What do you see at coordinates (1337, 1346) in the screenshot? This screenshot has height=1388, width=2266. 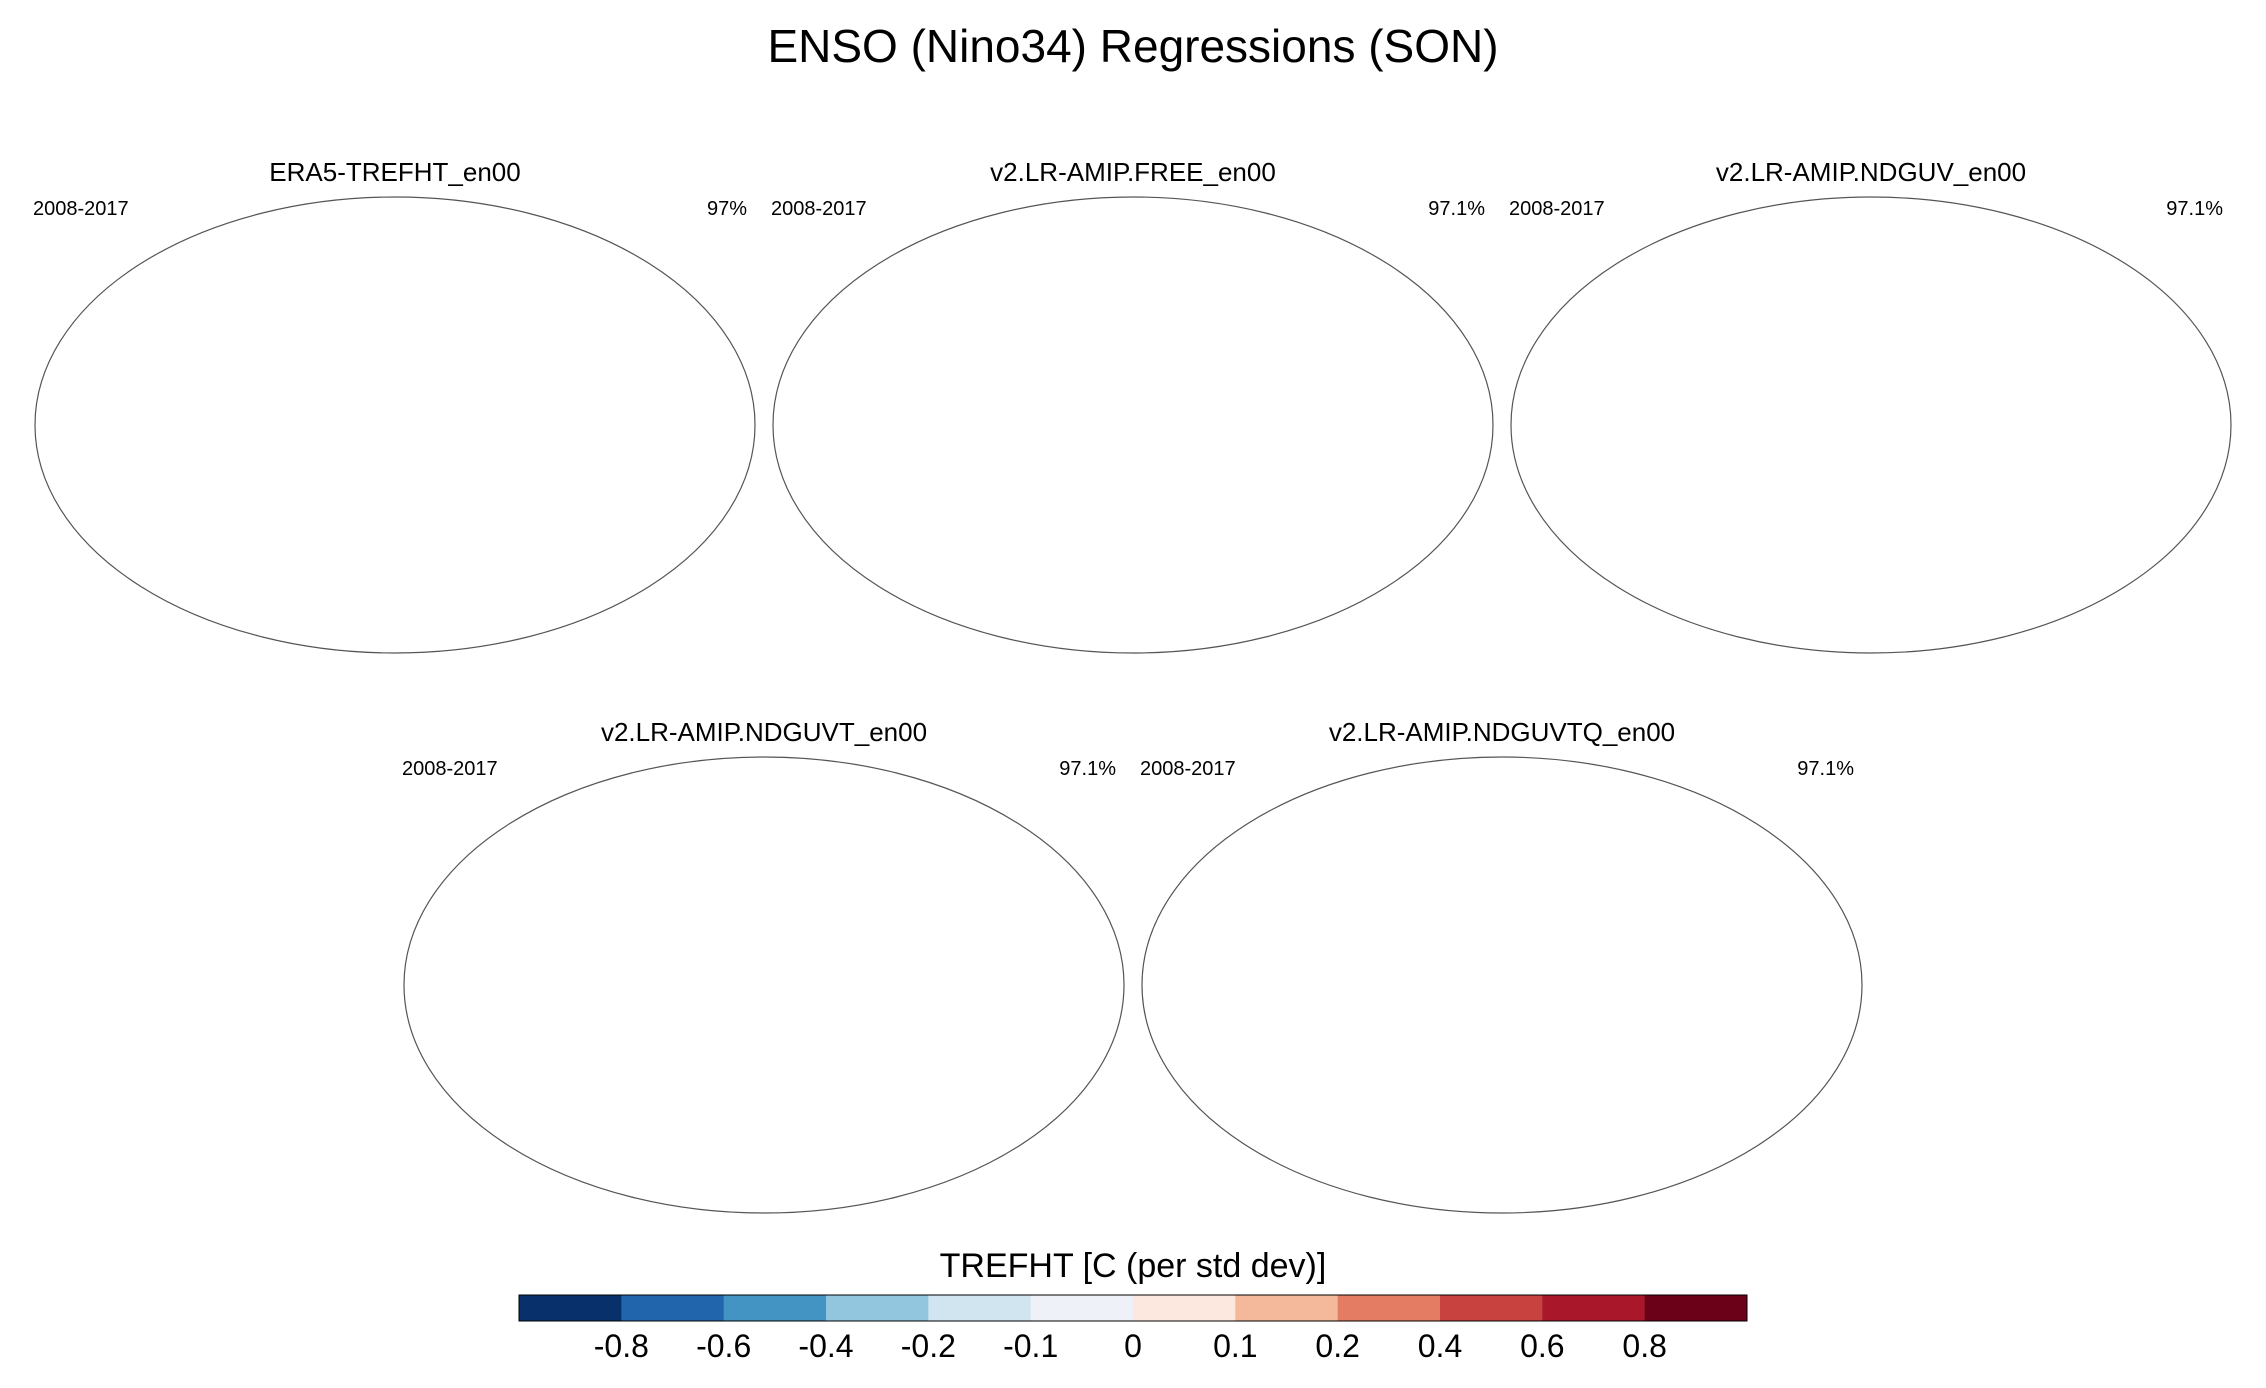 I see `colorbar-tick-label: 0.2` at bounding box center [1337, 1346].